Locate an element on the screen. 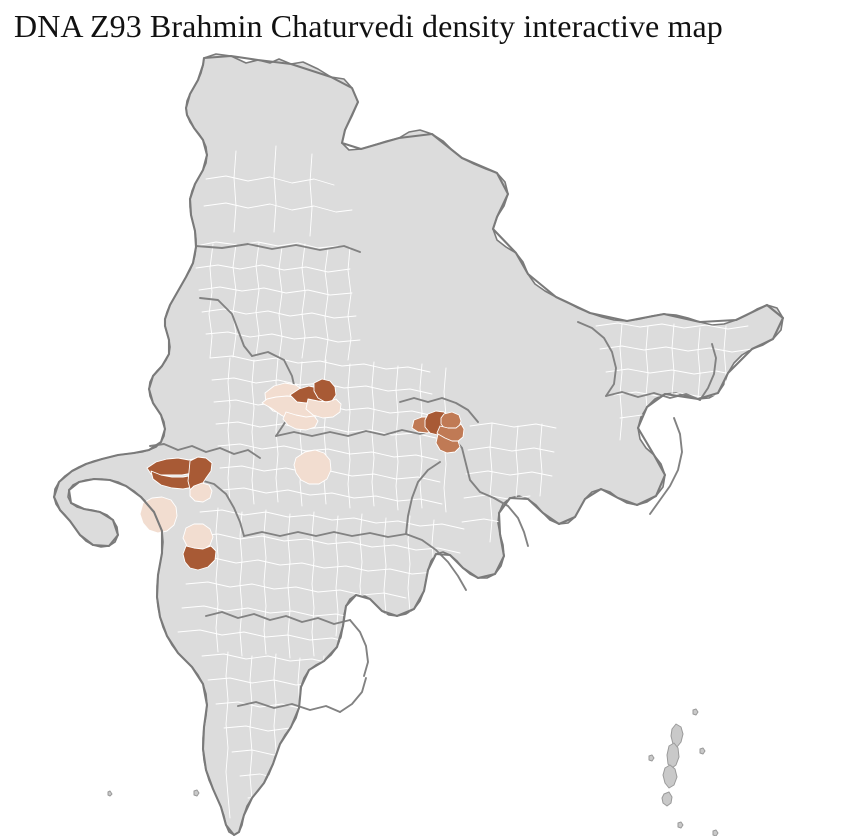 Image resolution: width=866 pixels, height=836 pixels. state-border-assam-meghalaya is located at coordinates (653, 396).